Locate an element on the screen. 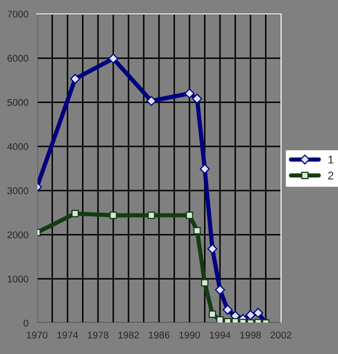 The height and width of the screenshot is (354, 338). x-tick-label: 1970 is located at coordinates (37, 335).